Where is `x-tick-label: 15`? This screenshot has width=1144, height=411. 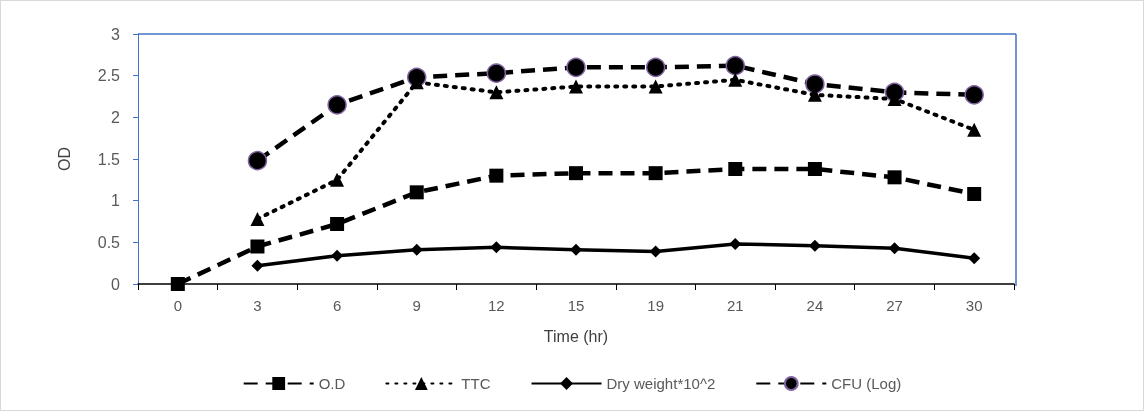 x-tick-label: 15 is located at coordinates (576, 305).